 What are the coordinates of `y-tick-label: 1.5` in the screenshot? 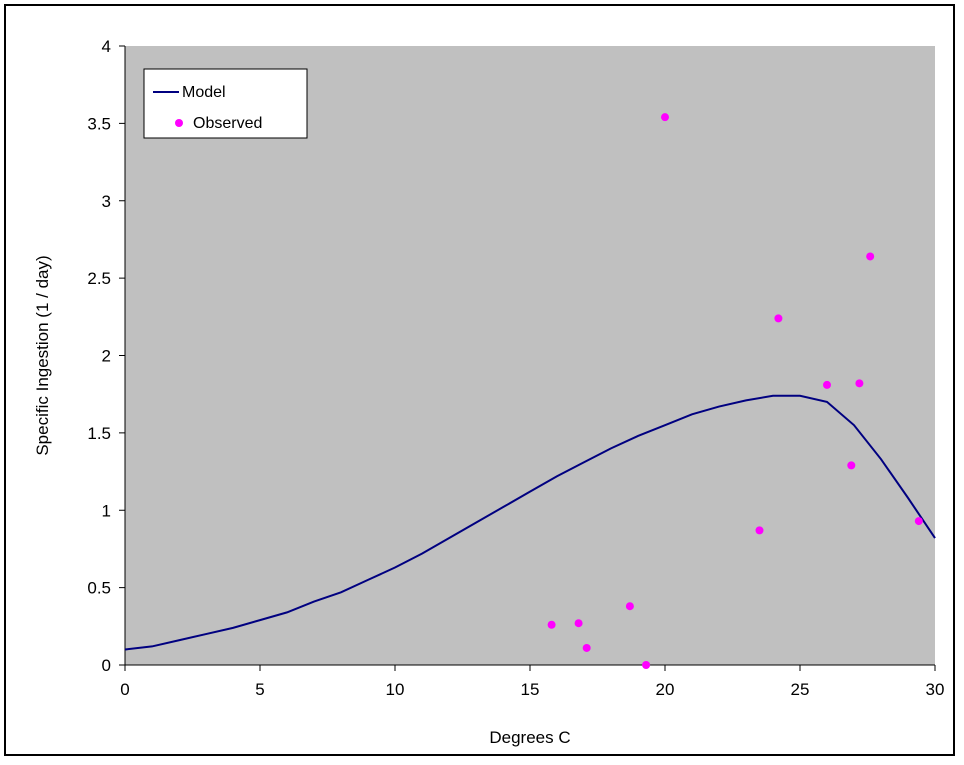 It's located at (99, 433).